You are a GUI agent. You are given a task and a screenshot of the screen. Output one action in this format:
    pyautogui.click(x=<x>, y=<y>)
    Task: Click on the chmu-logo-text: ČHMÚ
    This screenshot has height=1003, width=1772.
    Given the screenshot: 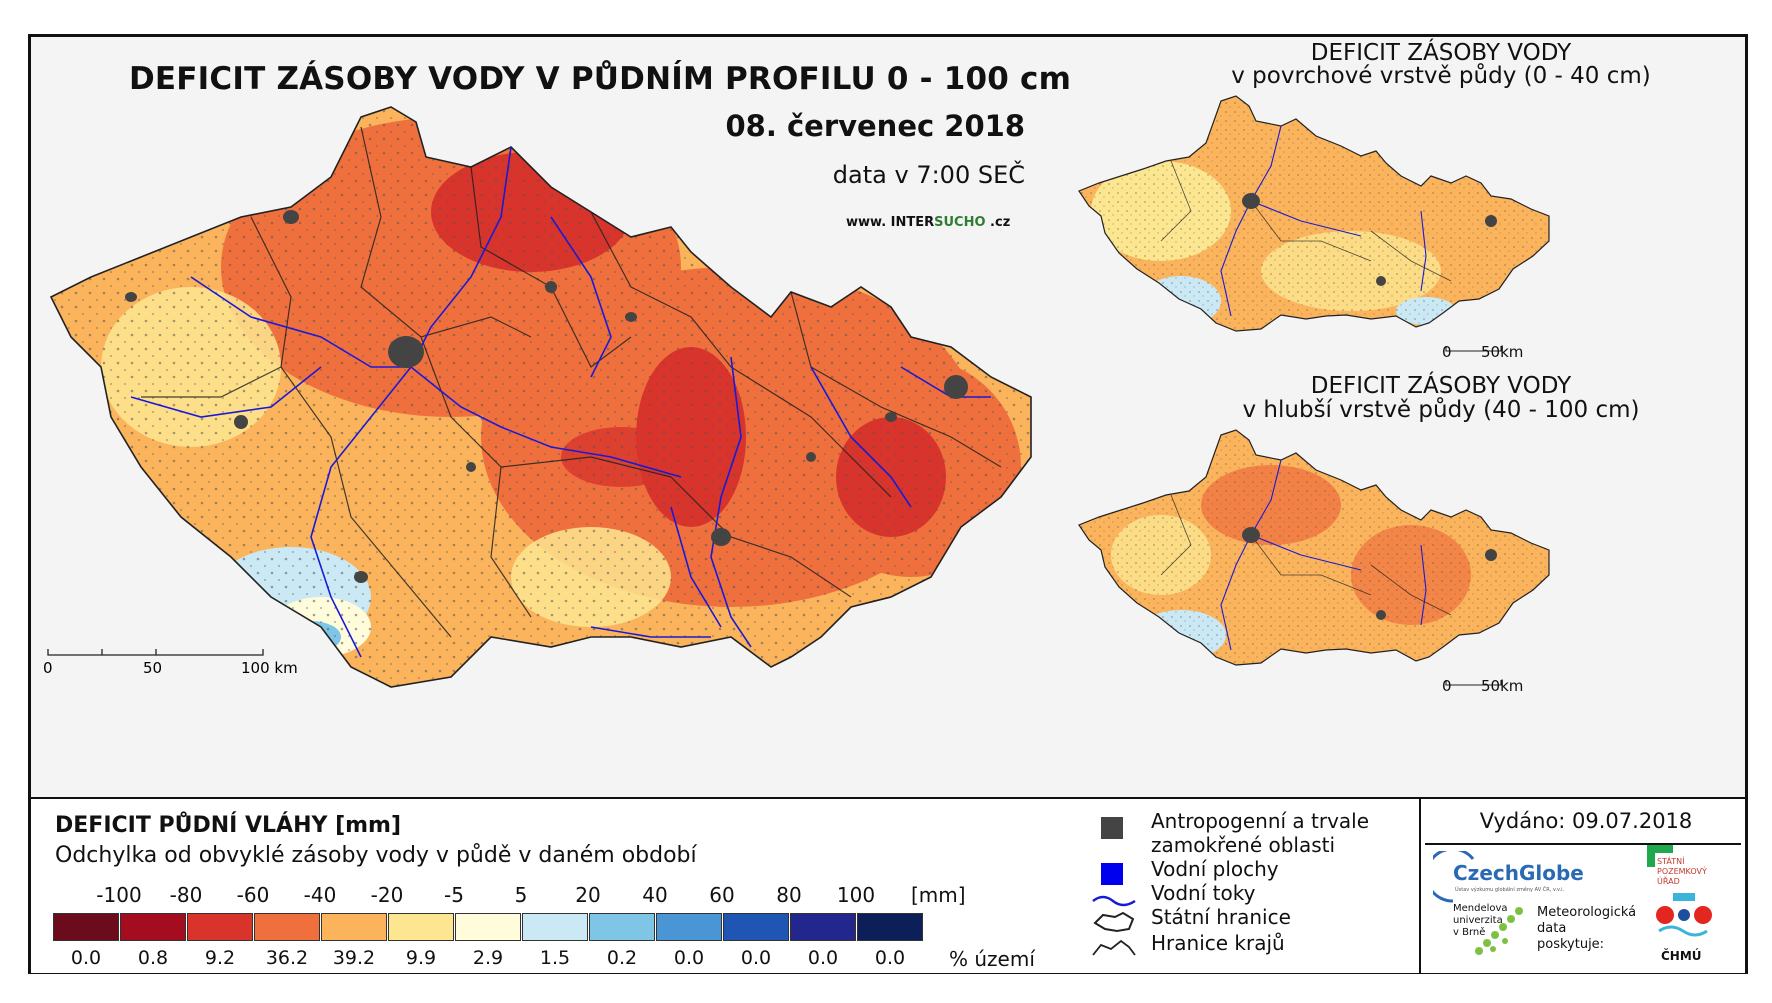 What is the action you would take?
    pyautogui.click(x=1681, y=956)
    